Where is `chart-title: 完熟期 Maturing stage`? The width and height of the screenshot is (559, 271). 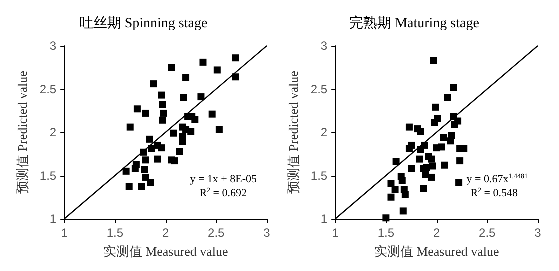 chart-title: 完熟期 Maturing stage is located at coordinates (415, 24).